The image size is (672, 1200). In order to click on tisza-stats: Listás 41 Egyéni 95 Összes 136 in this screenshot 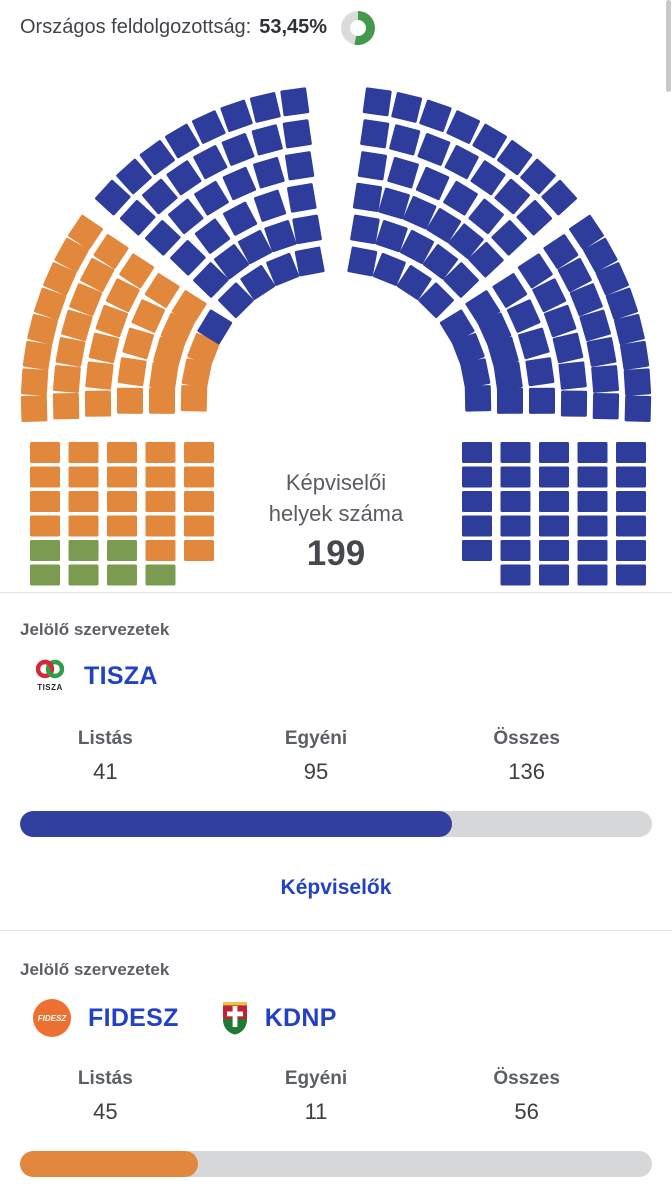, I will do `click(316, 756)`.